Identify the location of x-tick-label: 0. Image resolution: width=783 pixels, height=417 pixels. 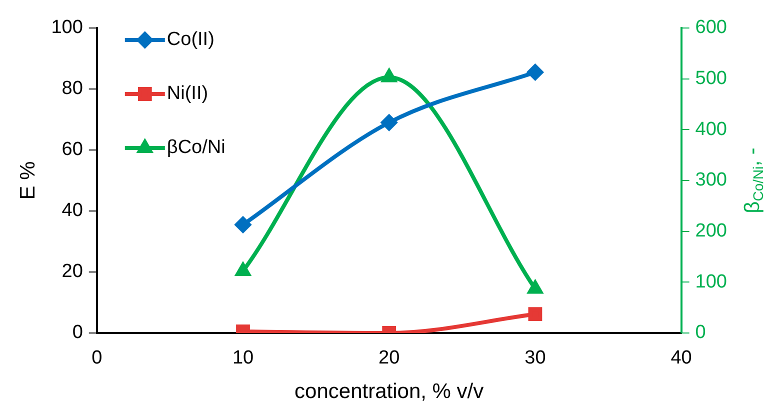
(97, 358).